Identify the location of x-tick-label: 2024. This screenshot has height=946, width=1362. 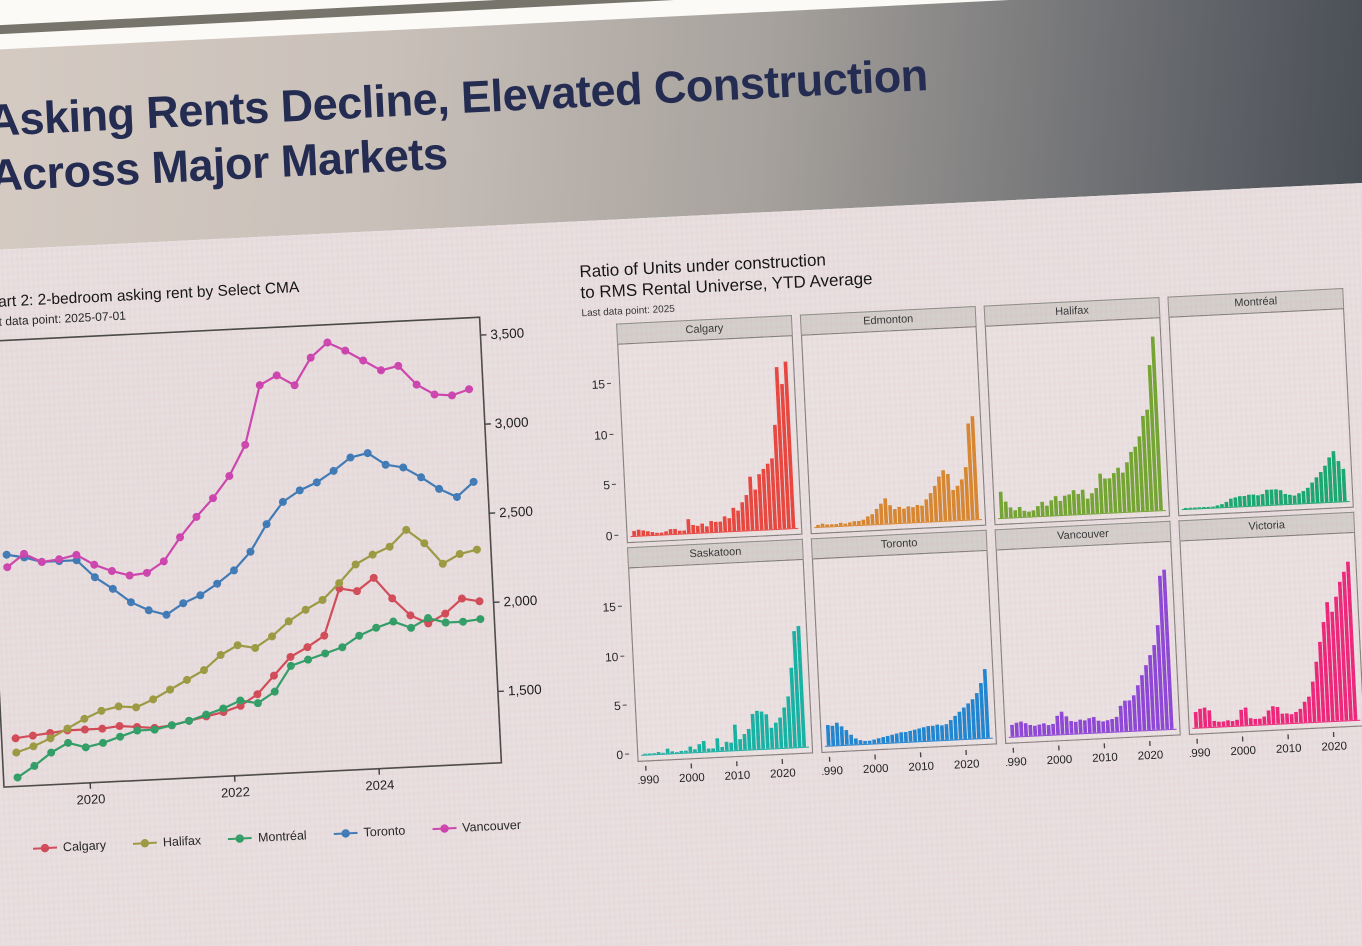
(380, 785).